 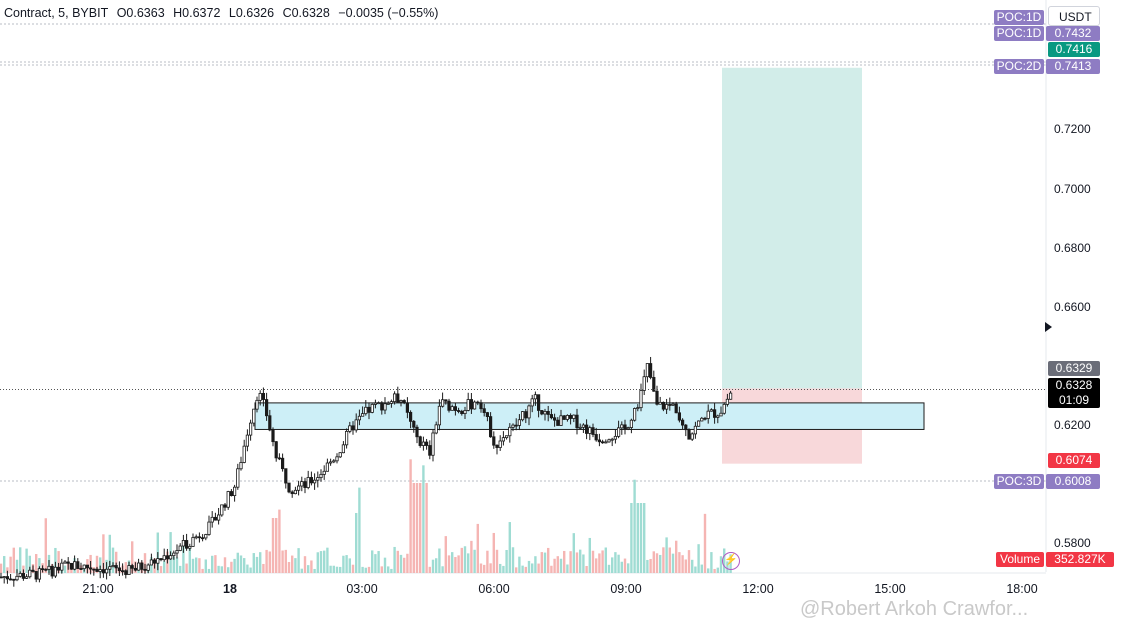 I want to click on scroll-marker-icon, so click(x=1048, y=327).